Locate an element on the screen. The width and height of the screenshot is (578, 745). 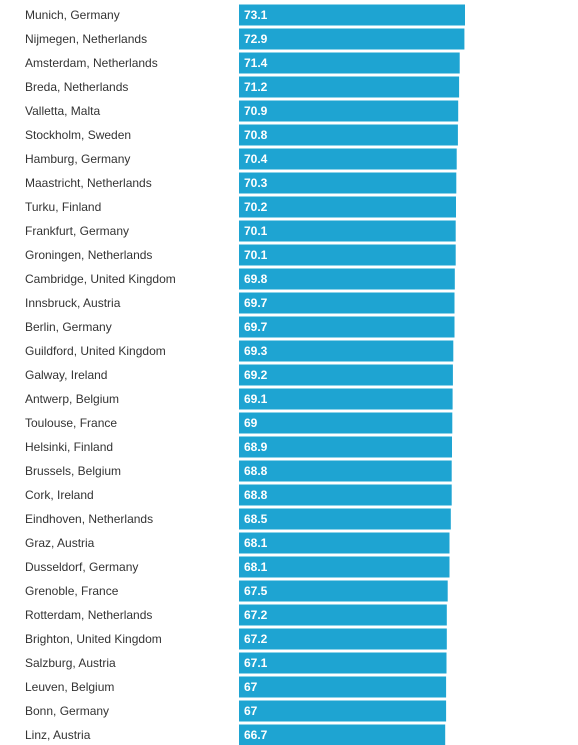
category-label: Valletta, Malta is located at coordinates (62, 111).